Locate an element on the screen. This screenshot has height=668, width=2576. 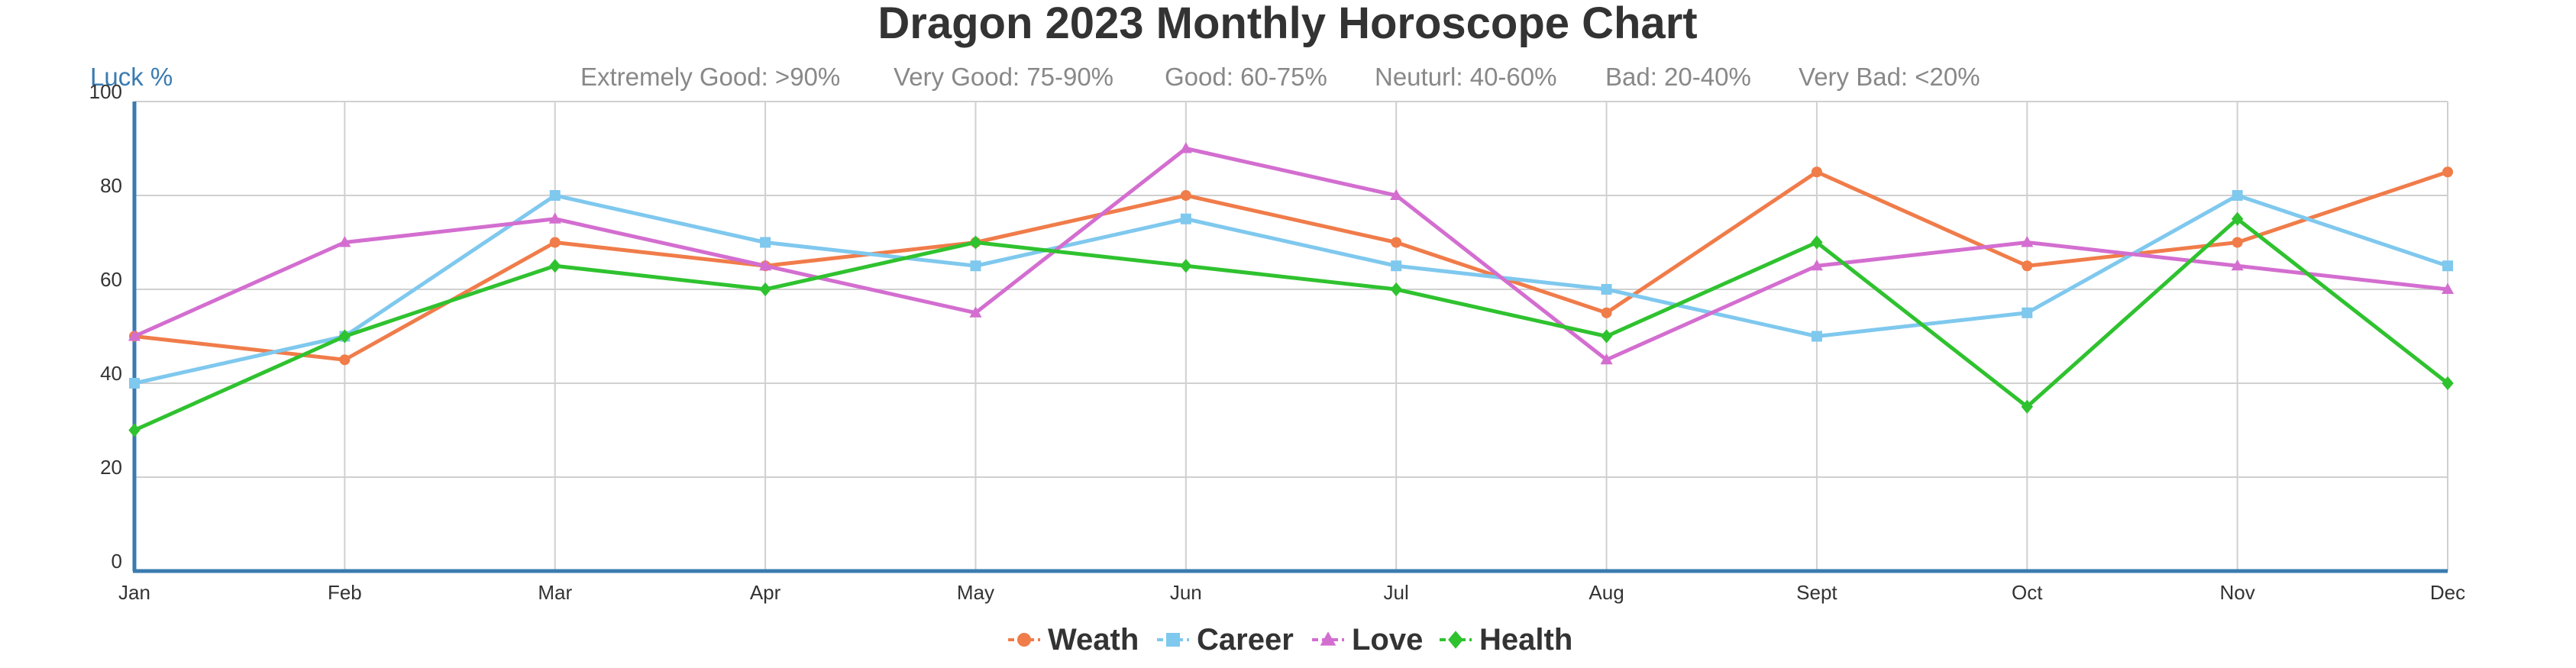
legend-label-love: Love is located at coordinates (1387, 640).